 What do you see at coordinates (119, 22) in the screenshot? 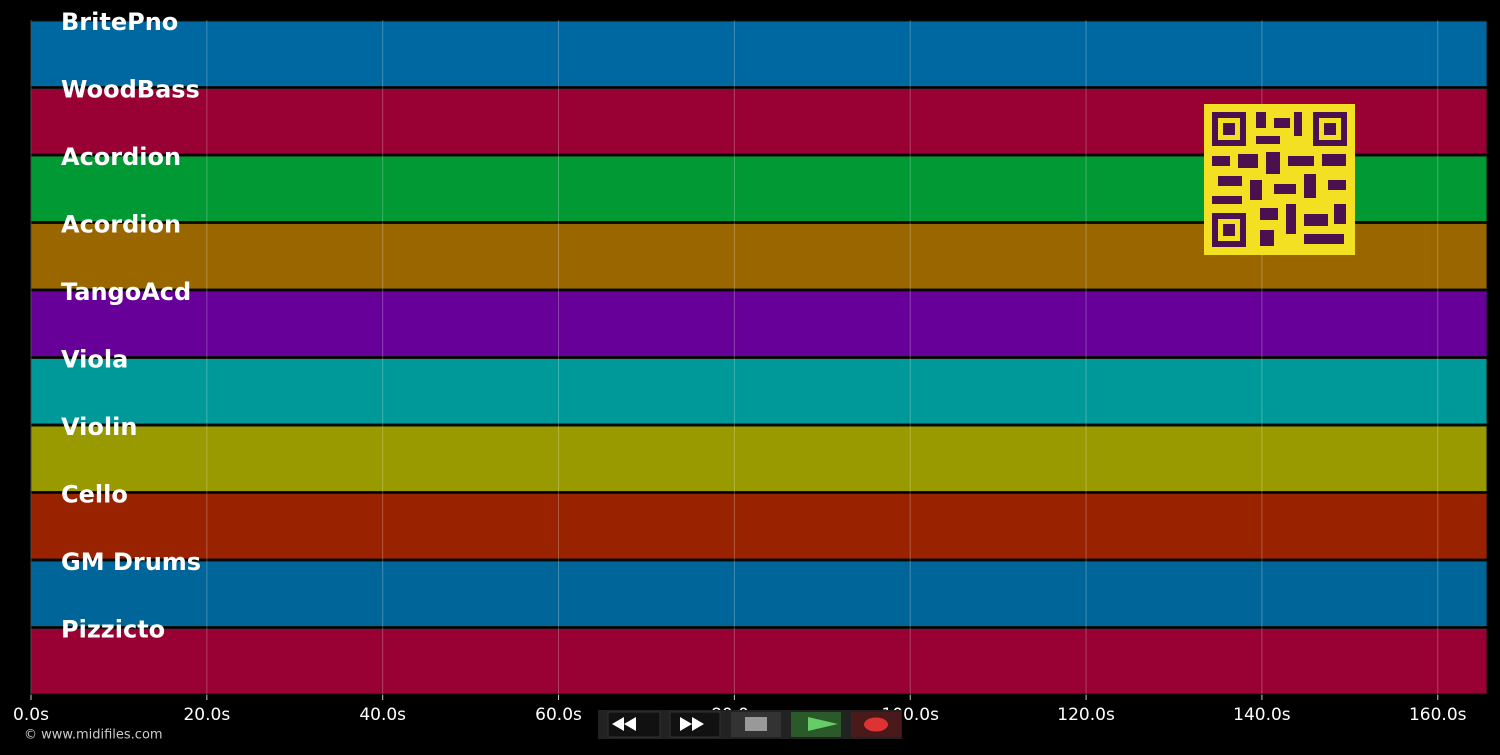
I see `track-name: BritePno` at bounding box center [119, 22].